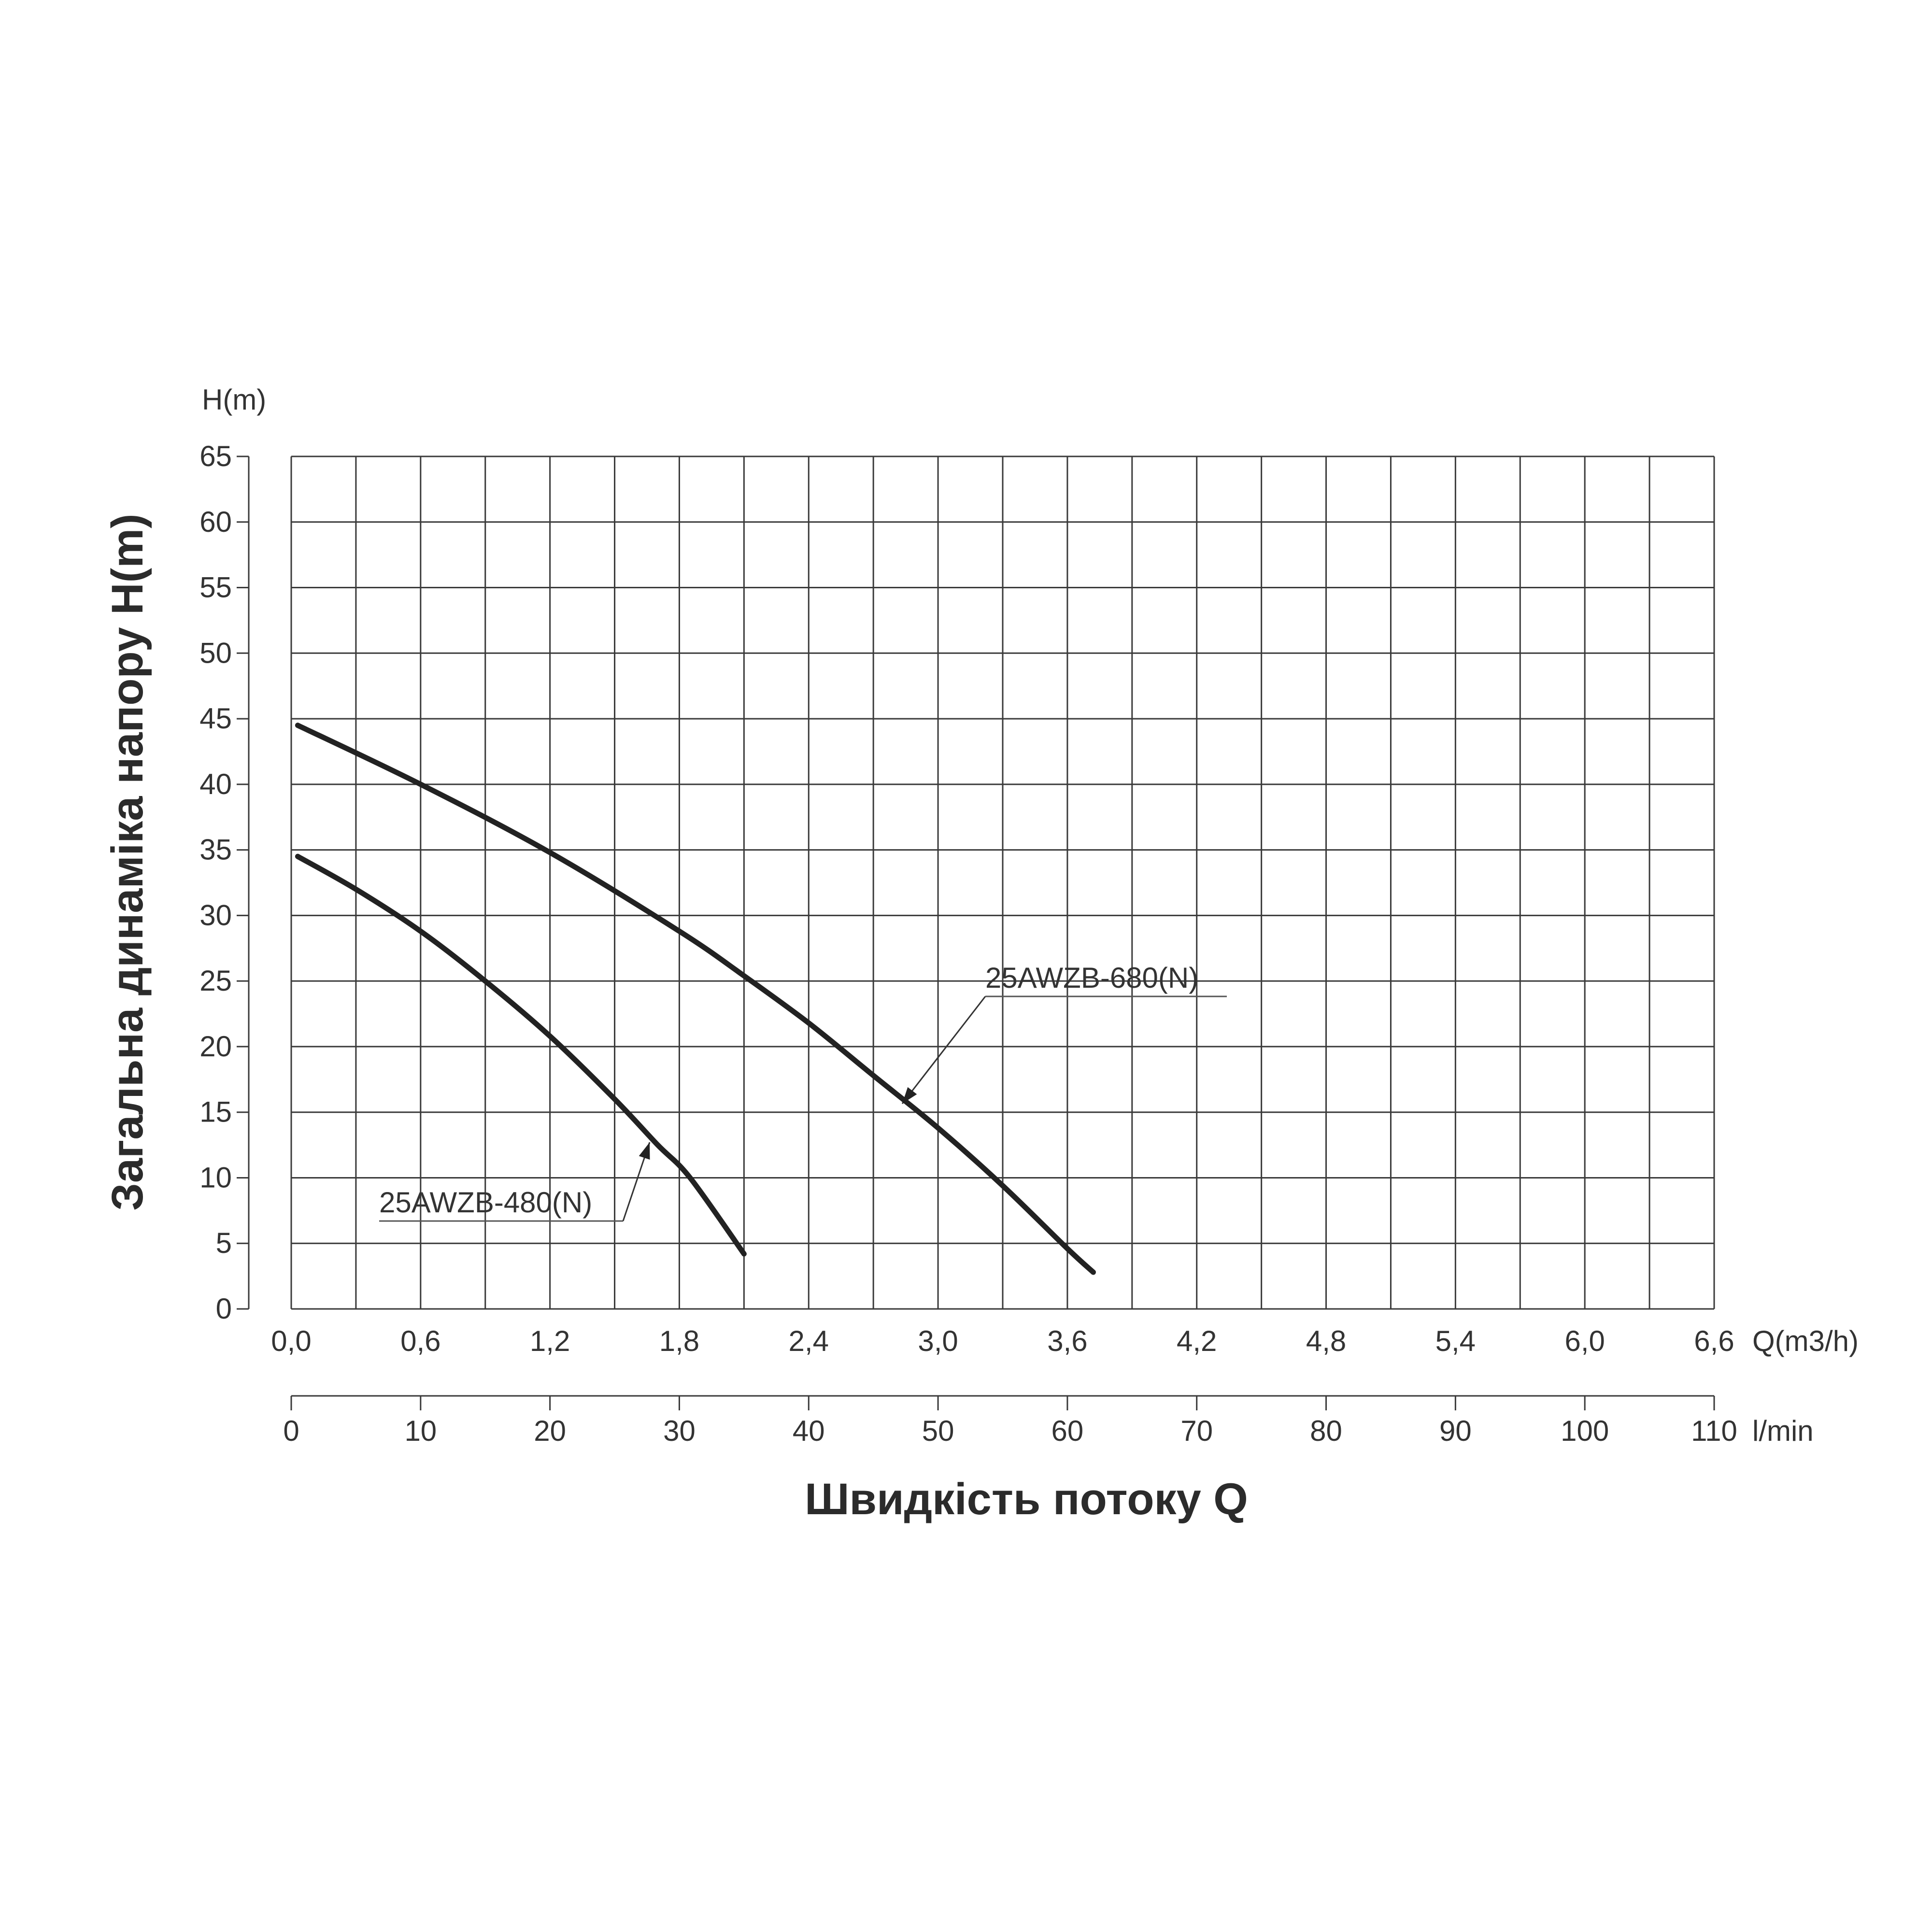 This screenshot has height=1932, width=1932. Describe the element at coordinates (809, 1431) in the screenshot. I see `x2-tick-label: 40` at that location.